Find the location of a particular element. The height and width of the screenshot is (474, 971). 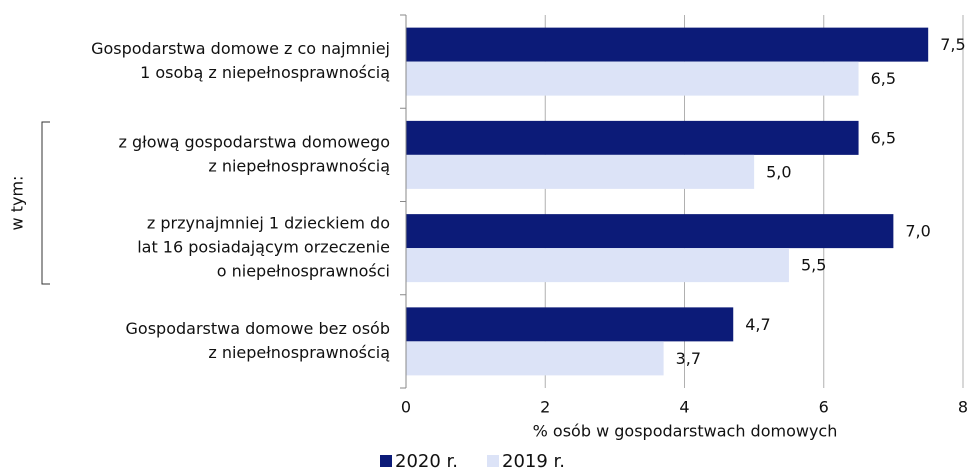

value-label: 5,5 is located at coordinates (813, 265).